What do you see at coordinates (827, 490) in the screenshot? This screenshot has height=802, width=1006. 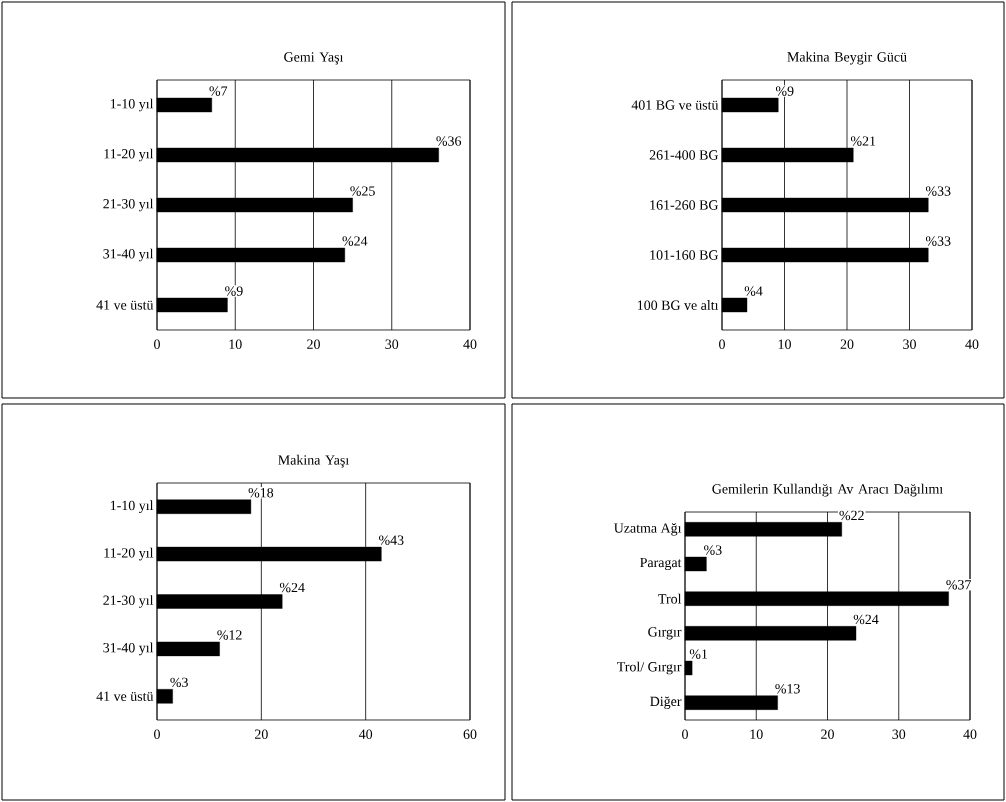 I see `chart-title: Gemilerin Kullandığı Av Aracı Dağılımı` at bounding box center [827, 490].